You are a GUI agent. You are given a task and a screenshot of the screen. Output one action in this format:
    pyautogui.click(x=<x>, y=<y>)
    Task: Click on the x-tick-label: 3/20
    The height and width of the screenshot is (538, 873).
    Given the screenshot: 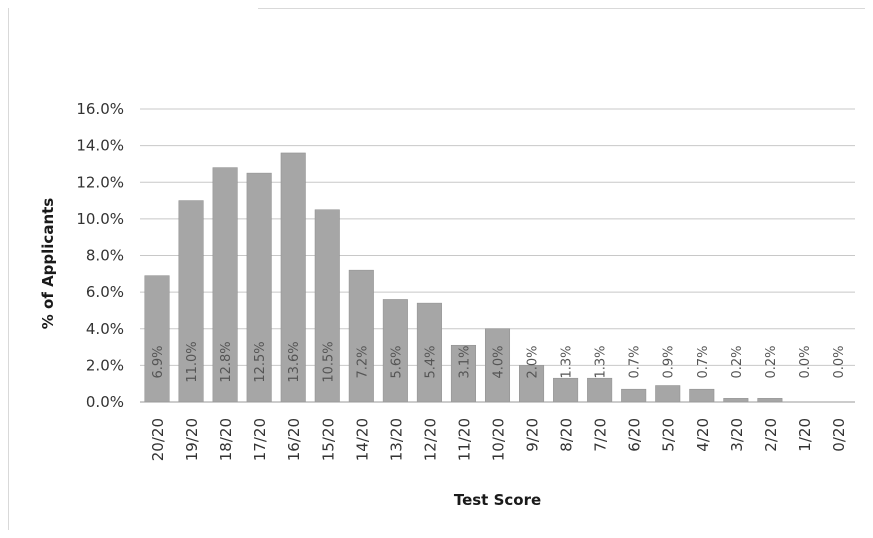 What is the action you would take?
    pyautogui.click(x=737, y=435)
    